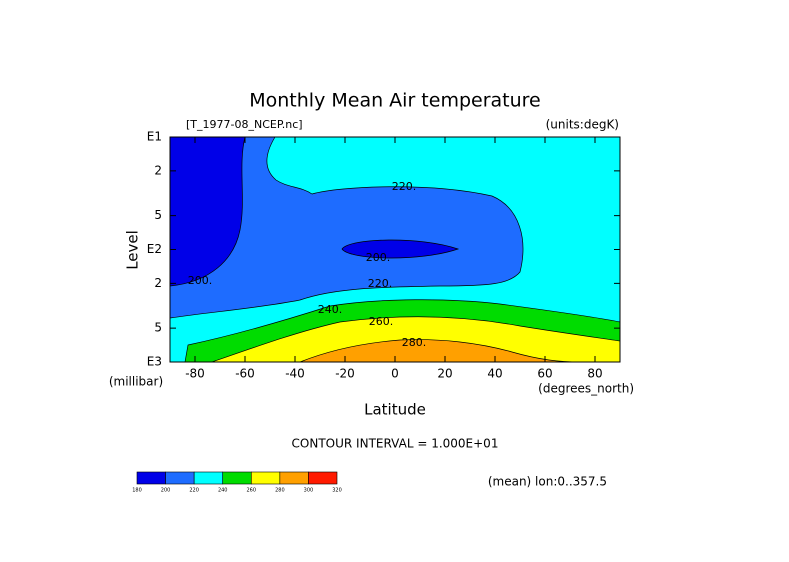 This screenshot has height=562, width=789. Describe the element at coordinates (295, 374) in the screenshot. I see `x-tick-label: -40` at that location.